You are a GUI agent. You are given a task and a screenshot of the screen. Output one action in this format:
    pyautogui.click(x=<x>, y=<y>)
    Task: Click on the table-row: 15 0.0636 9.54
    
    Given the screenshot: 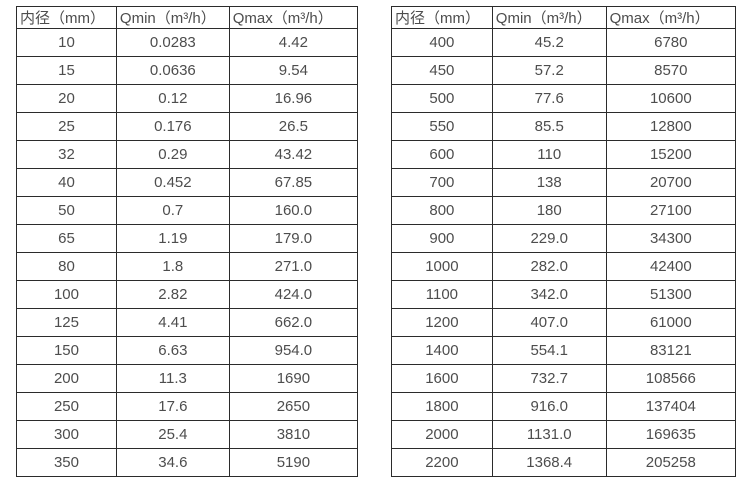 What is the action you would take?
    pyautogui.click(x=187, y=70)
    